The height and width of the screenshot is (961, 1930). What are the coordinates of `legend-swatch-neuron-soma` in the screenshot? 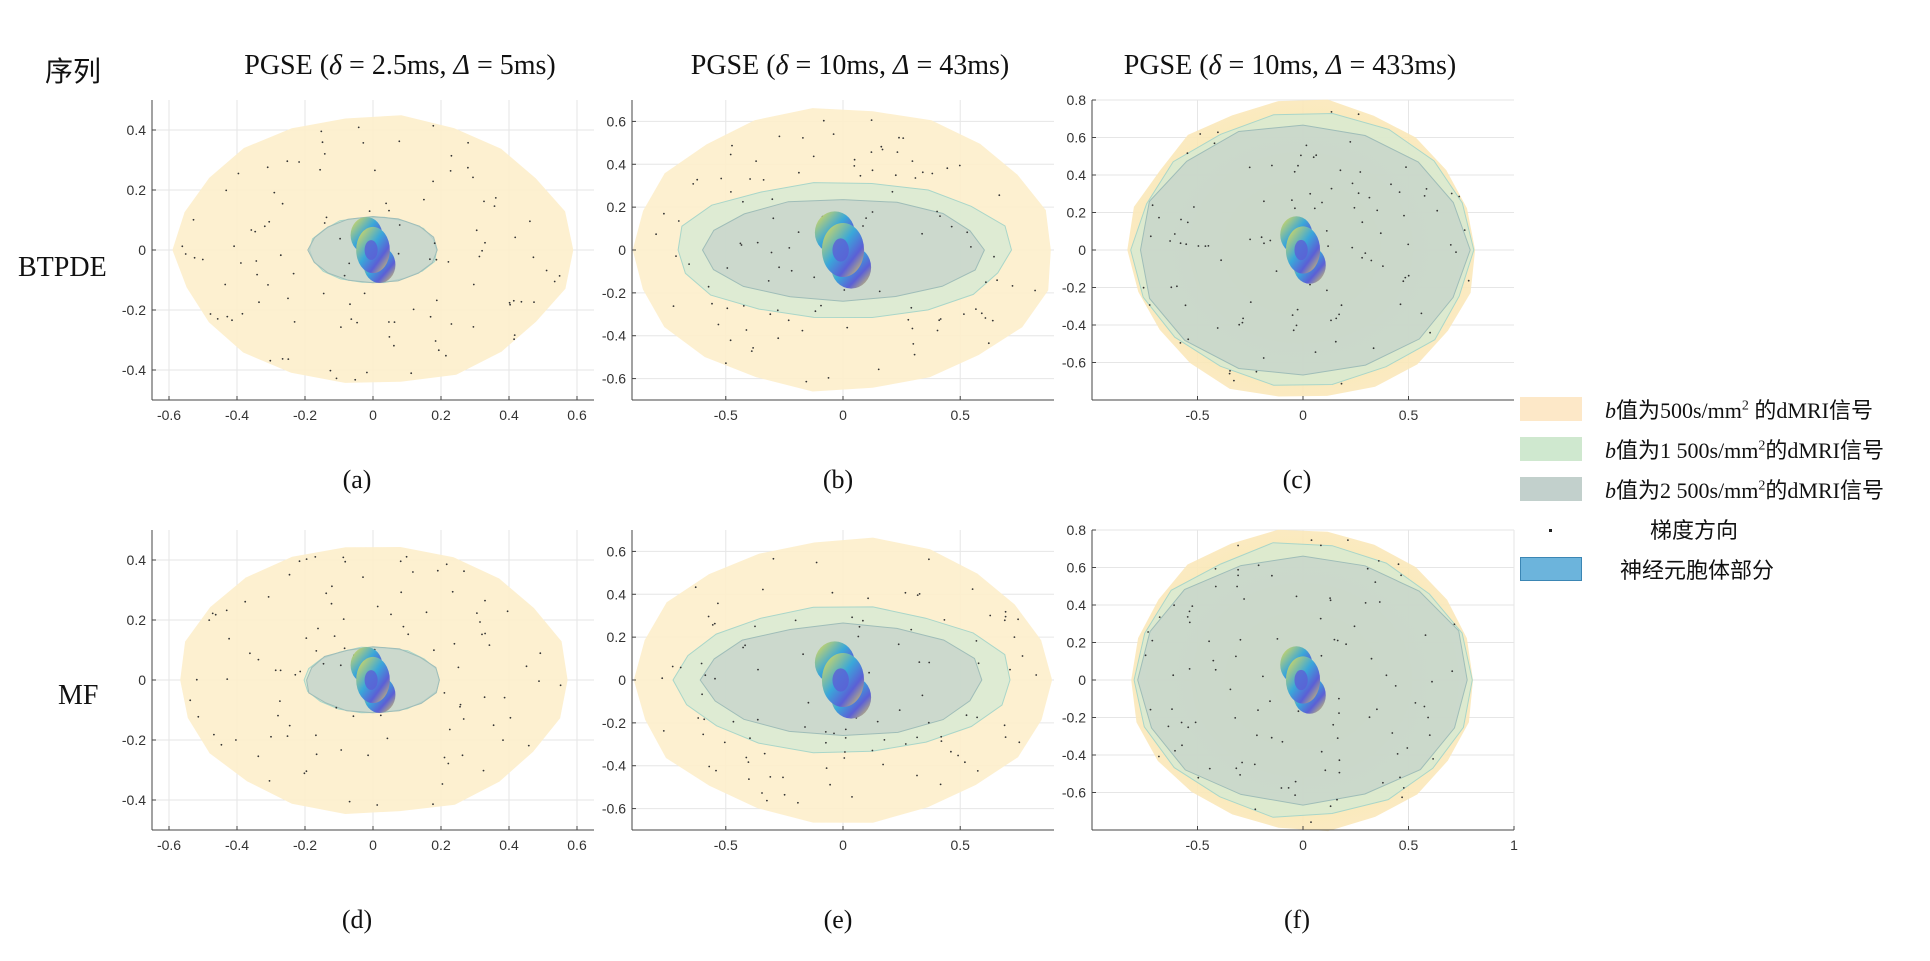 It's located at (1551, 569).